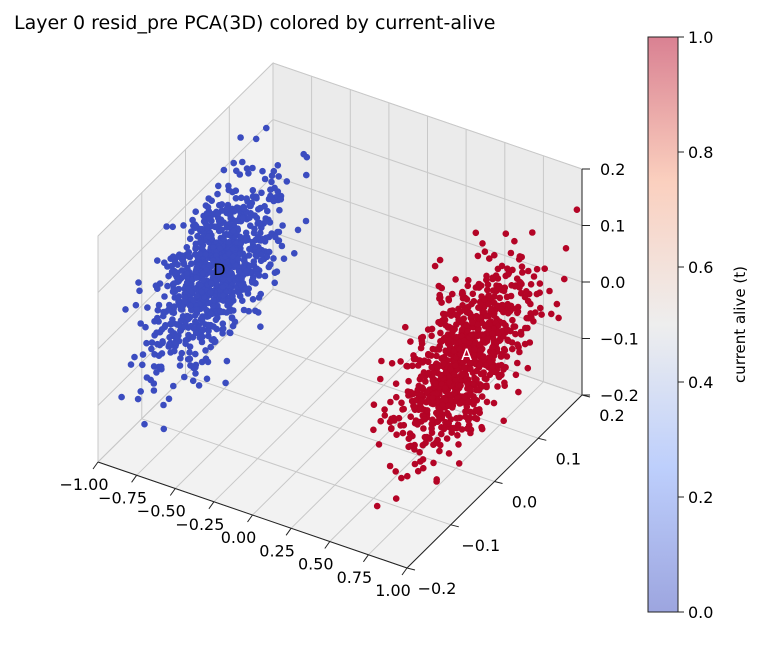 The width and height of the screenshot is (766, 645). Describe the element at coordinates (663, 324) in the screenshot. I see `colorbar` at that location.